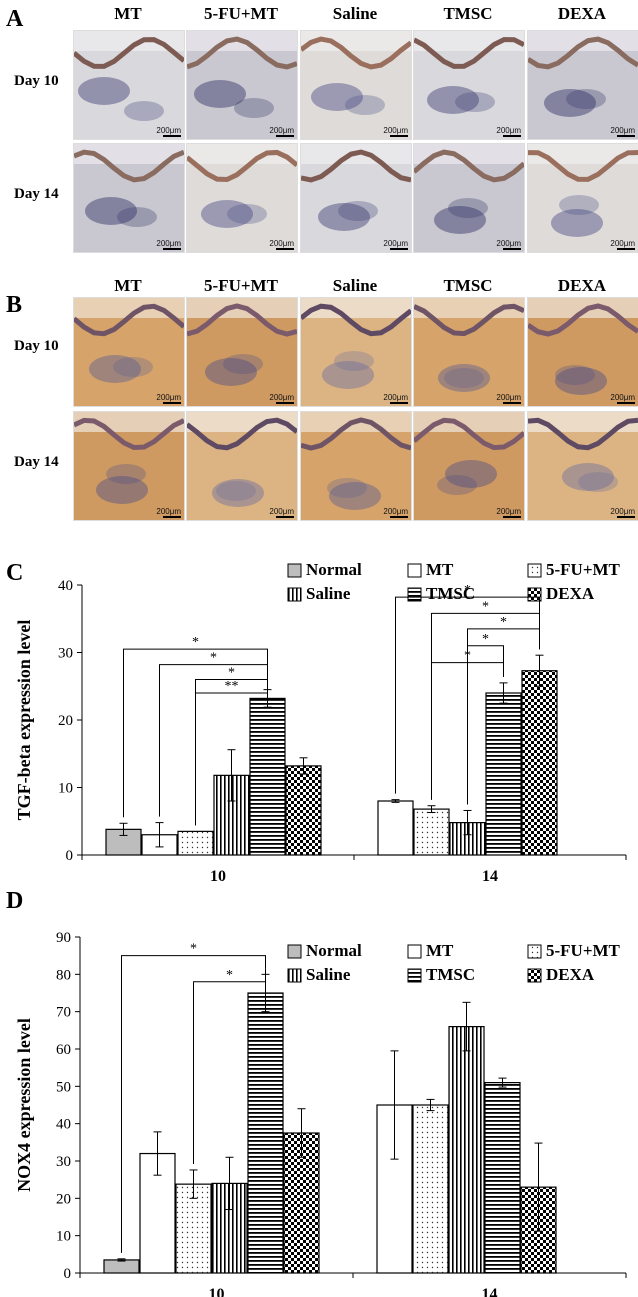 This screenshot has height=1297, width=638. What do you see at coordinates (15, 573) in the screenshot?
I see `panel-letter-c: C` at bounding box center [15, 573].